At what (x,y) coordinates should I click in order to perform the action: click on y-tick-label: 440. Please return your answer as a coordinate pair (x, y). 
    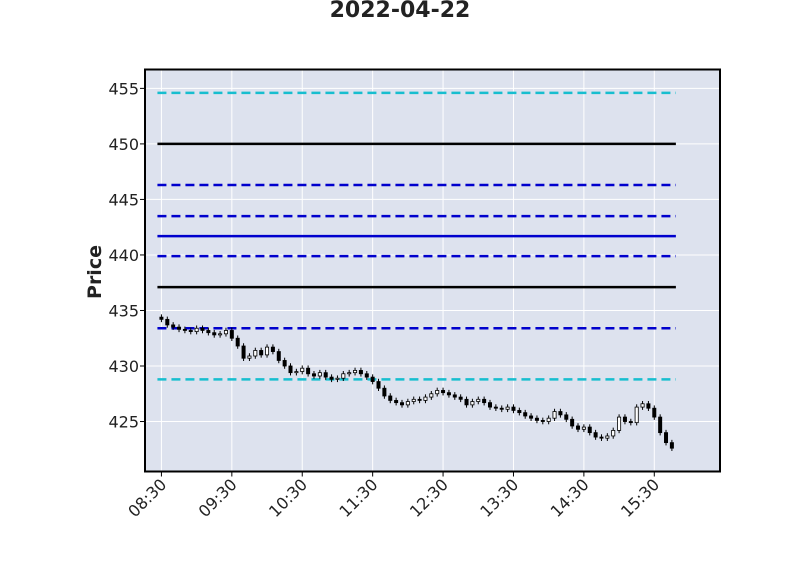
    Looking at the image, I should click on (123, 255).